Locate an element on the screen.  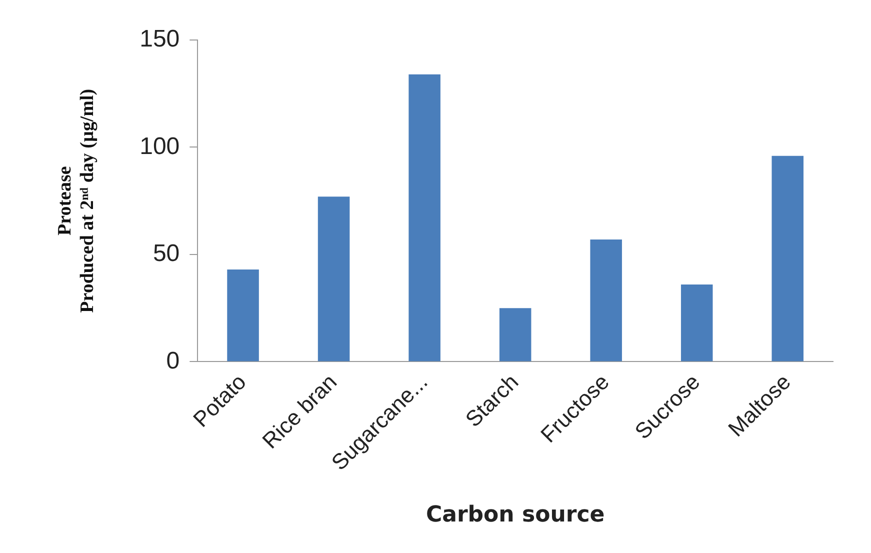
y-tick-label: 0 is located at coordinates (173, 360).